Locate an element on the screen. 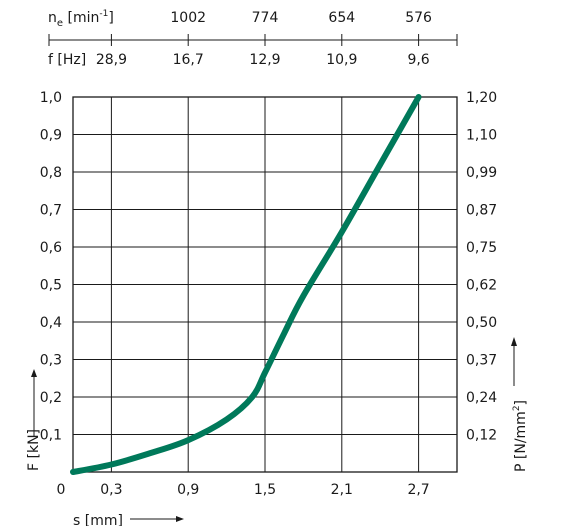 The image size is (578, 526). ne-scale-label: ne [min-1] is located at coordinates (81, 19).